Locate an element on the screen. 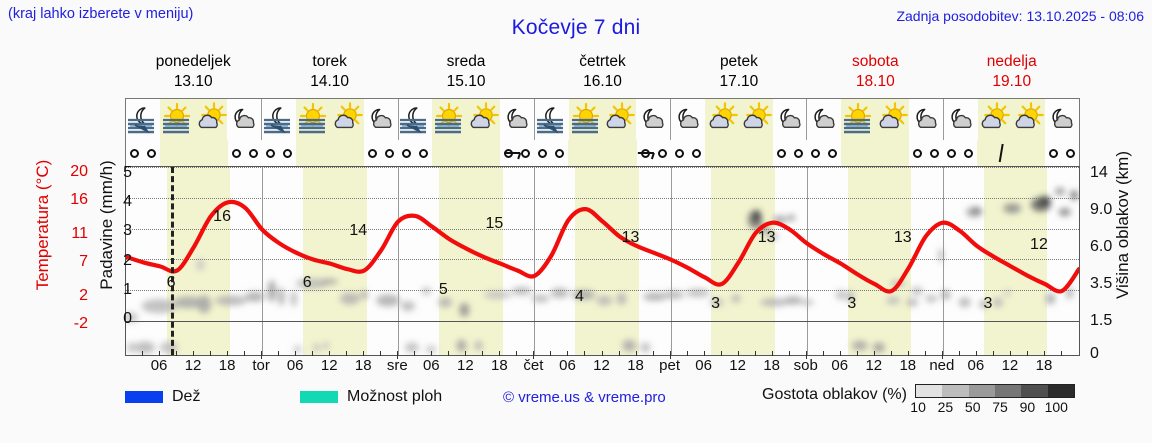 The height and width of the screenshot is (443, 1152). wind-day-četrtek is located at coordinates (602, 153).